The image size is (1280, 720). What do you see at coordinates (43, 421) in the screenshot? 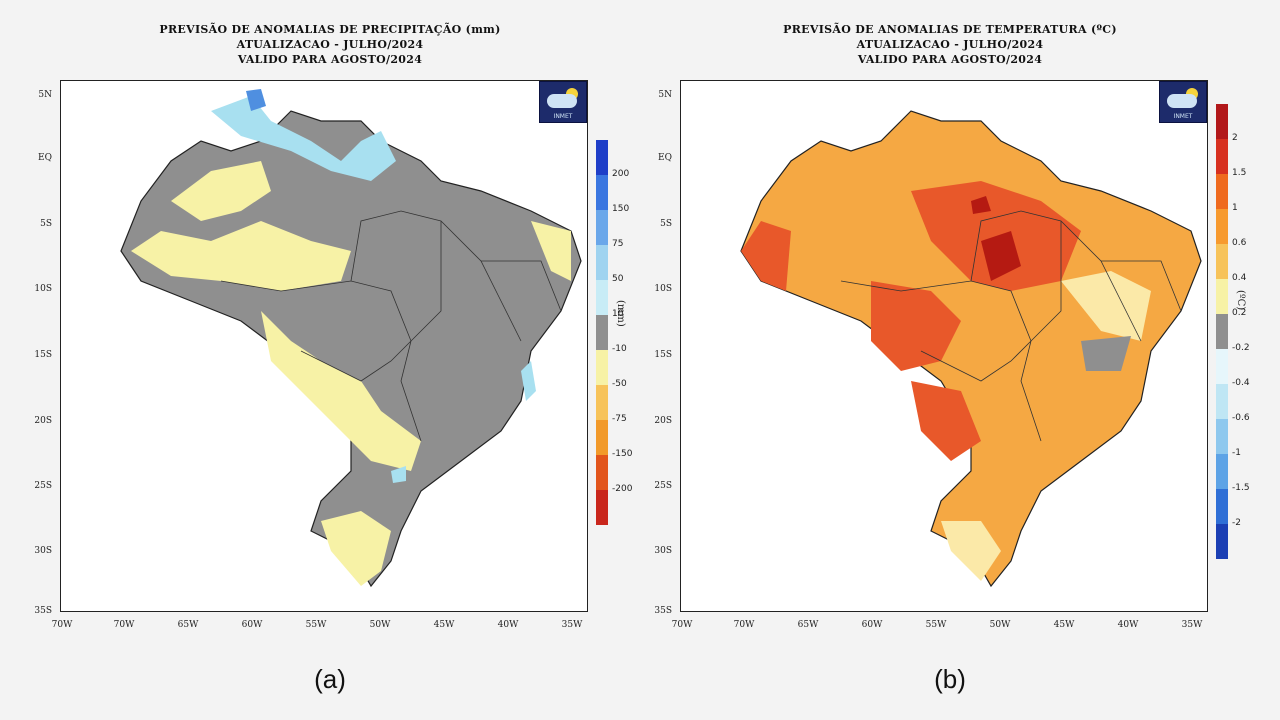
I see `lat-label: 20S` at bounding box center [43, 421].